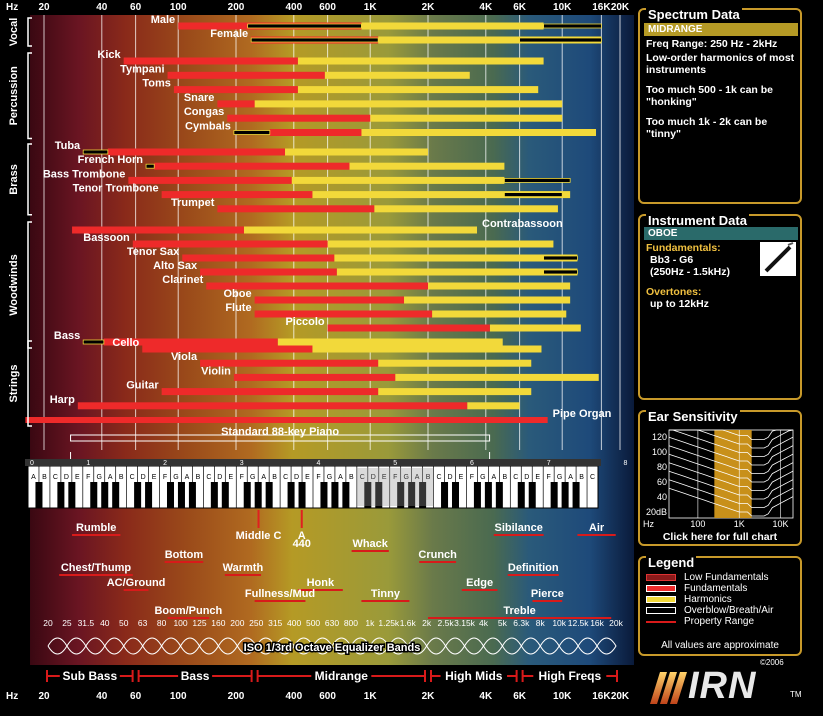 The height and width of the screenshot is (716, 823). What do you see at coordinates (569, 676) in the screenshot?
I see `band-label: High Freqs` at bounding box center [569, 676].